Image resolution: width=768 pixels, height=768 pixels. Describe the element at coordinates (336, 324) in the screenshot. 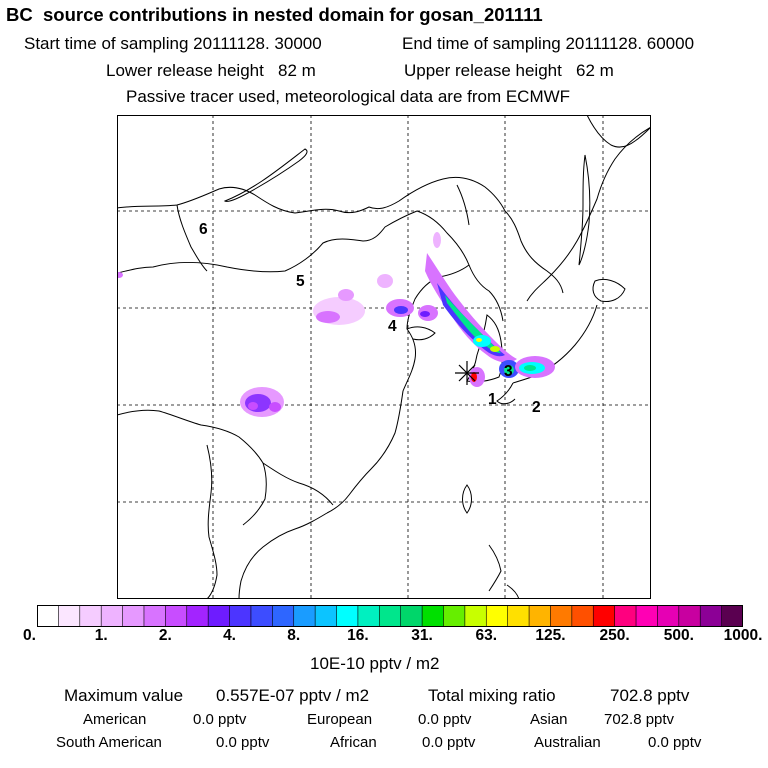

I see `concentration-field` at that location.